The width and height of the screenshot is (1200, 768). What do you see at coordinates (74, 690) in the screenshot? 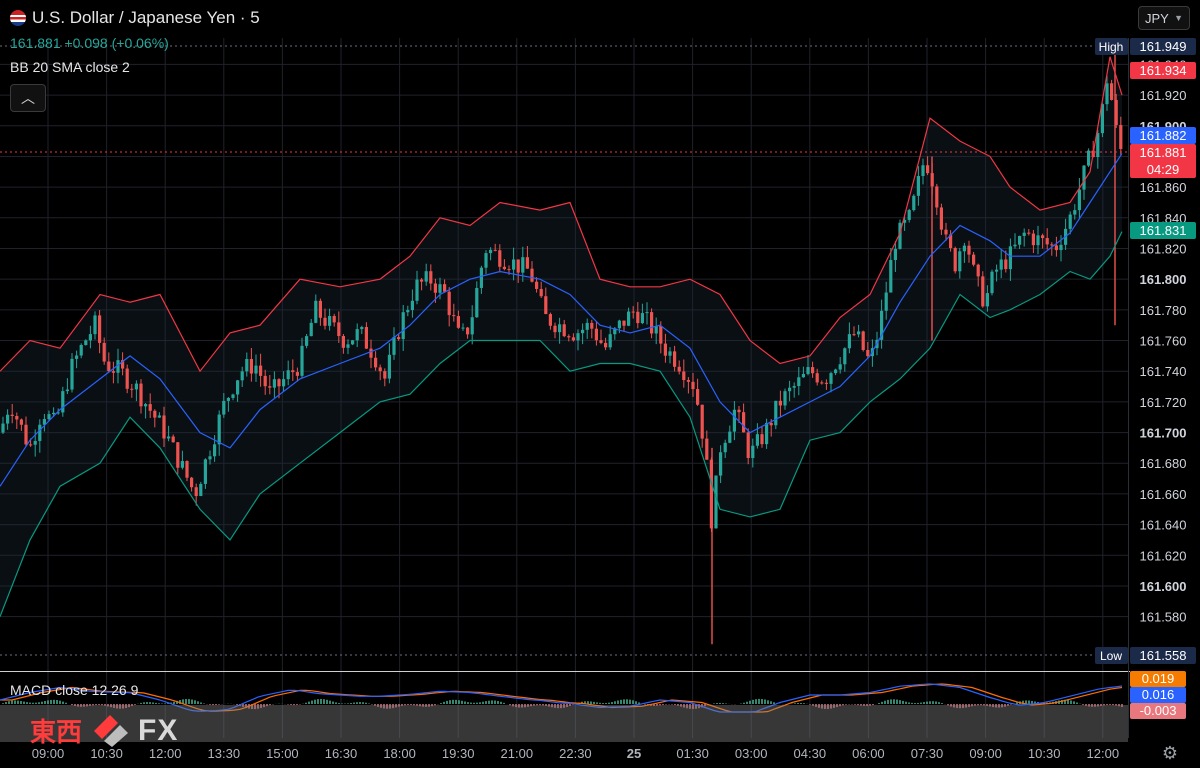
I see `macd-label: MACD close 12 26 9` at bounding box center [74, 690].